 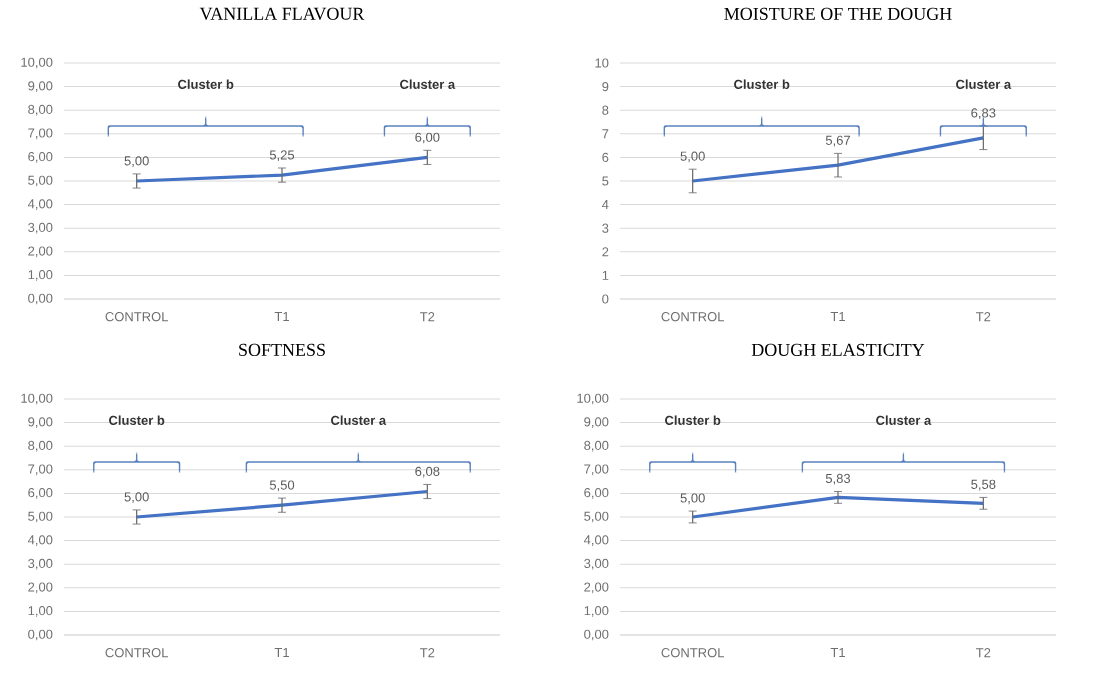 What do you see at coordinates (837, 141) in the screenshot?
I see `data-label: 5,67` at bounding box center [837, 141].